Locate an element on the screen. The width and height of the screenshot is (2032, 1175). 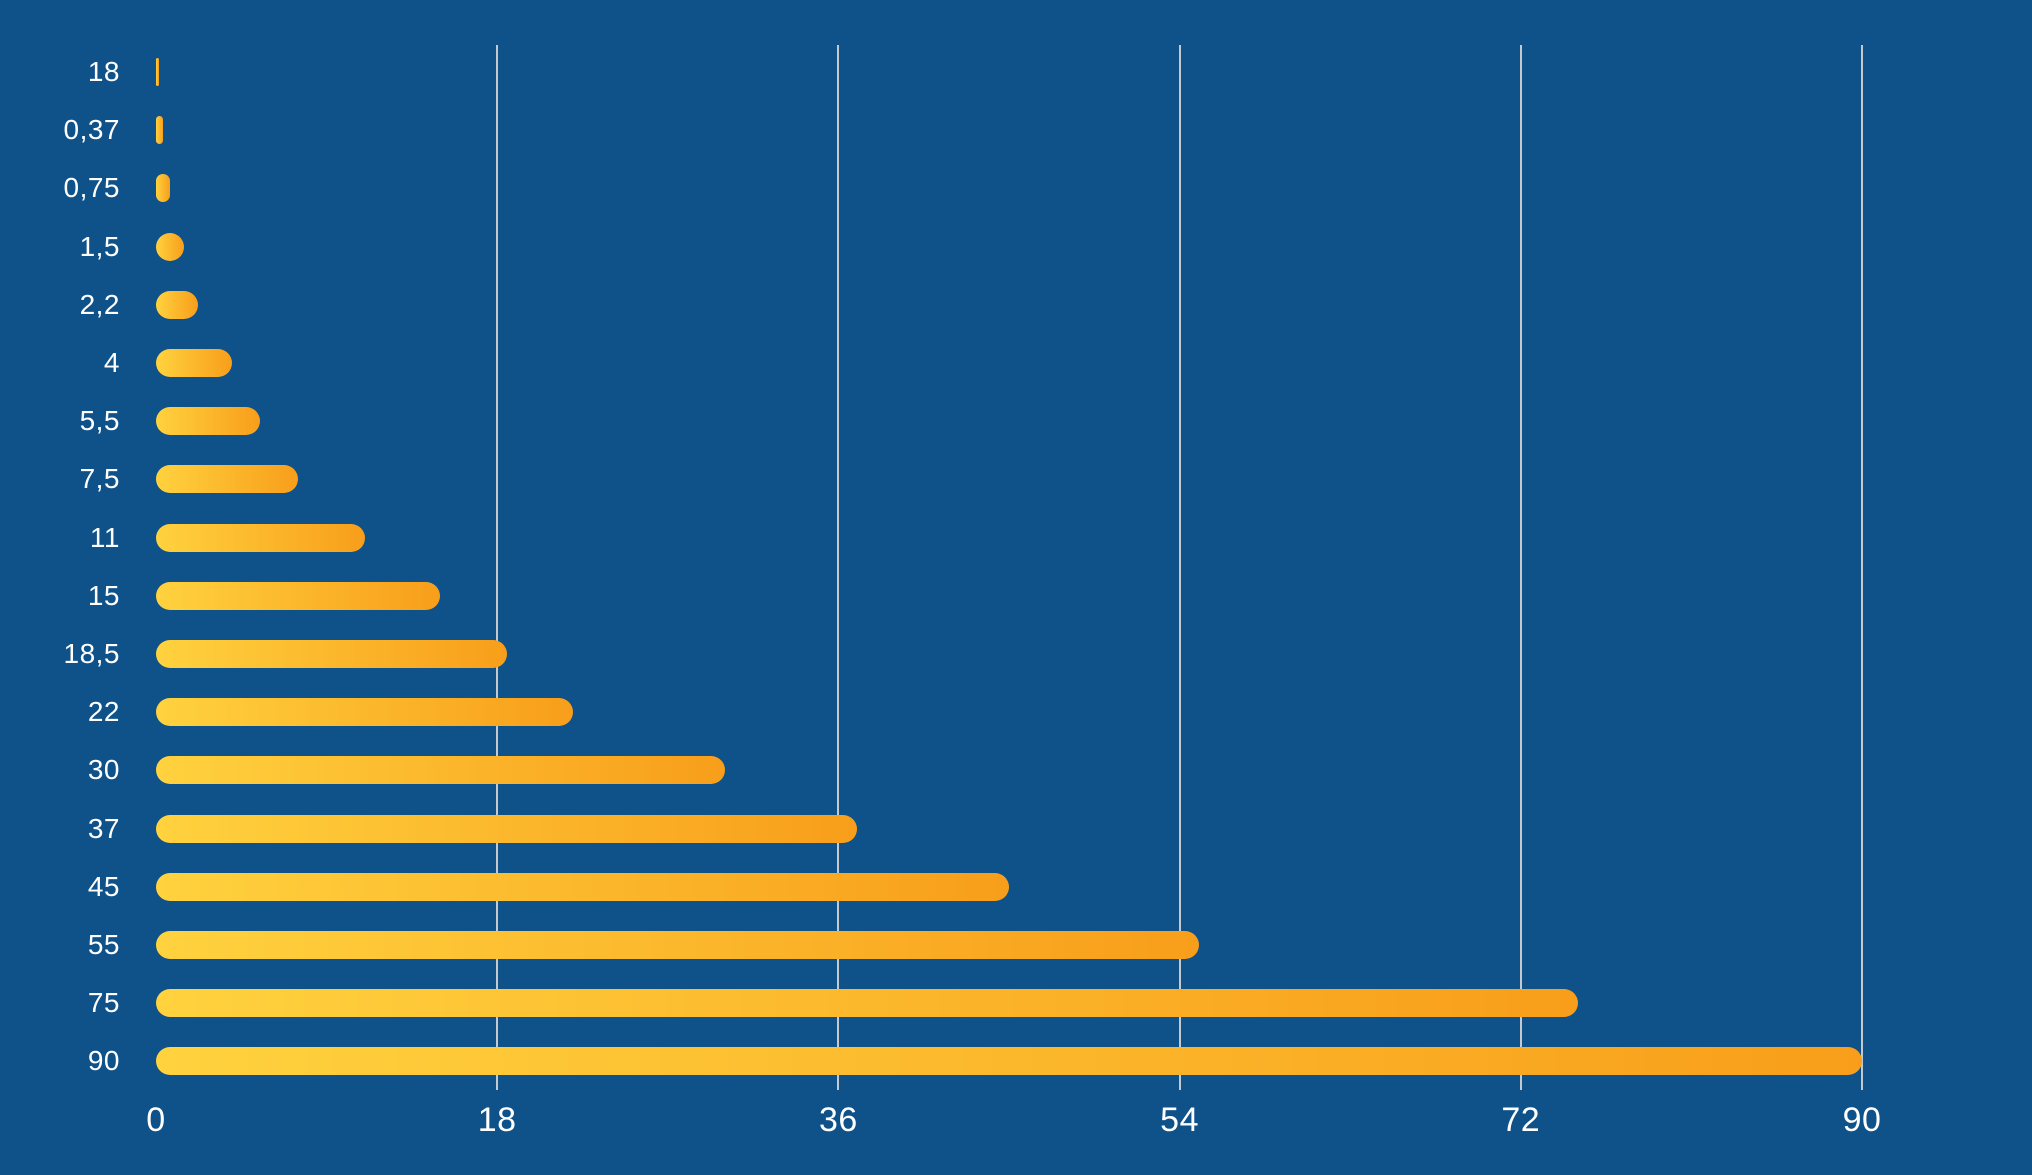
chart-row: 0,75 is located at coordinates (1016, 188).